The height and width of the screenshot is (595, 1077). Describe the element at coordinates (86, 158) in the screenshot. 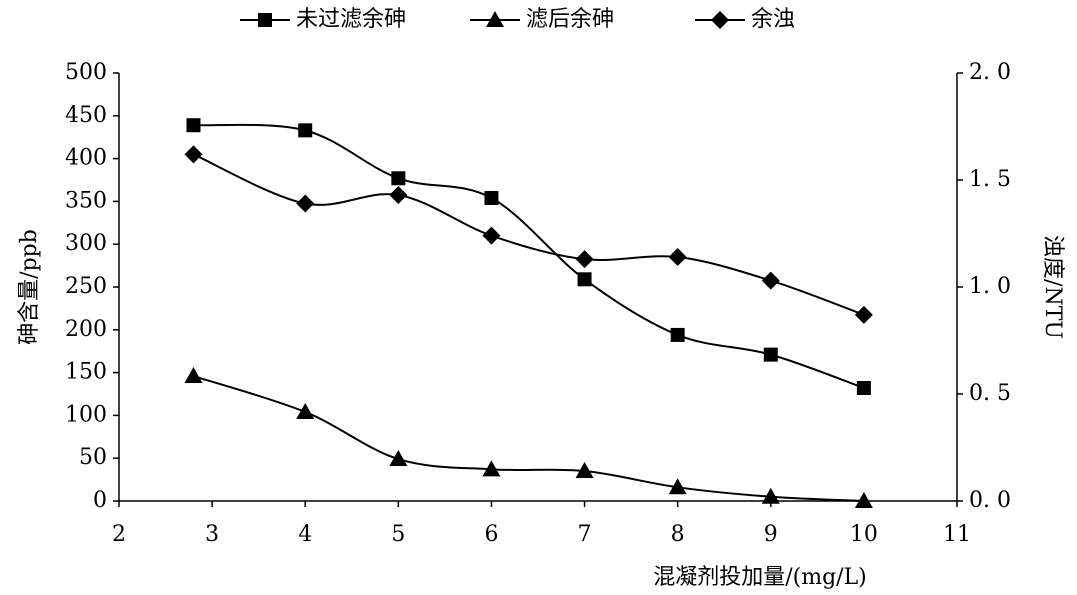

I see `y-tick-label: 400` at that location.